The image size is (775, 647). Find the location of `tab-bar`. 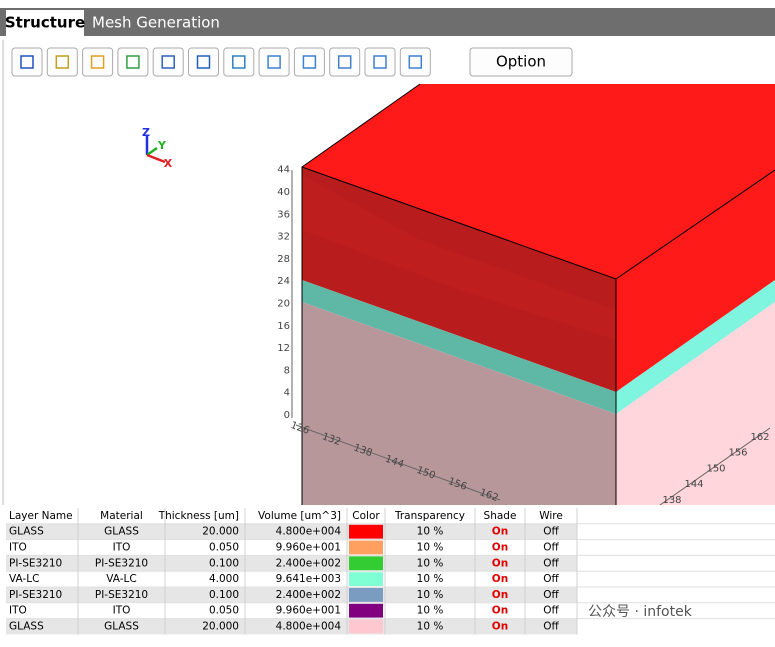

tab-bar is located at coordinates (387, 22).